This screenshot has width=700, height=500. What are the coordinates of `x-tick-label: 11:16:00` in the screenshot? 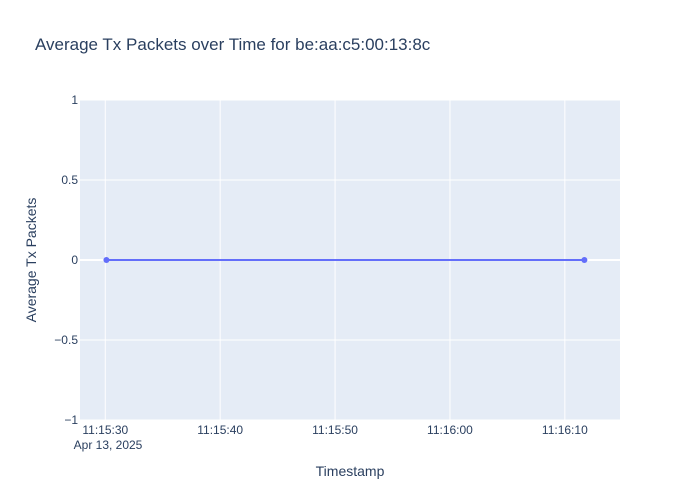 It's located at (450, 430).